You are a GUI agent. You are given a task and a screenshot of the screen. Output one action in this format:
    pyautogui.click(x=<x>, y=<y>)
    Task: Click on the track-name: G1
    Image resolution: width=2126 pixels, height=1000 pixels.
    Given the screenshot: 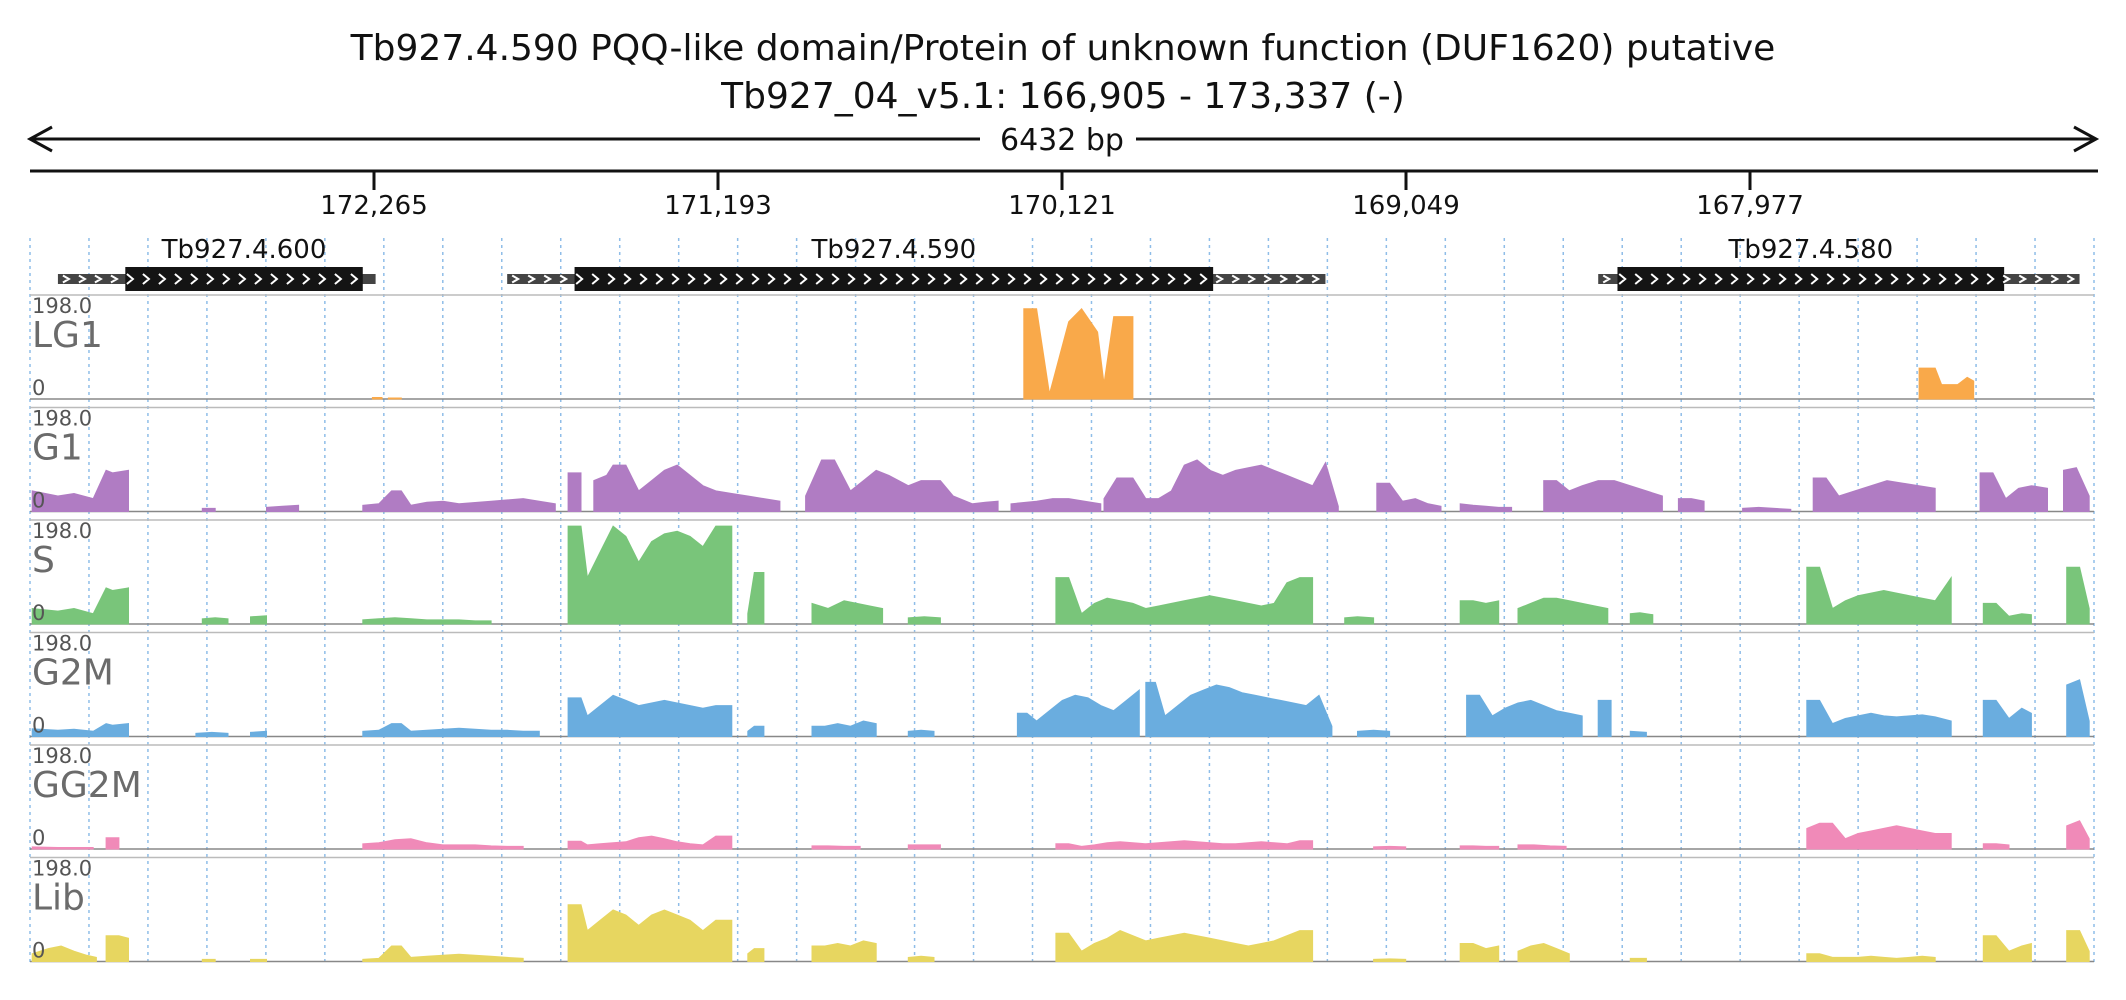 What is the action you would take?
    pyautogui.click(x=57, y=448)
    